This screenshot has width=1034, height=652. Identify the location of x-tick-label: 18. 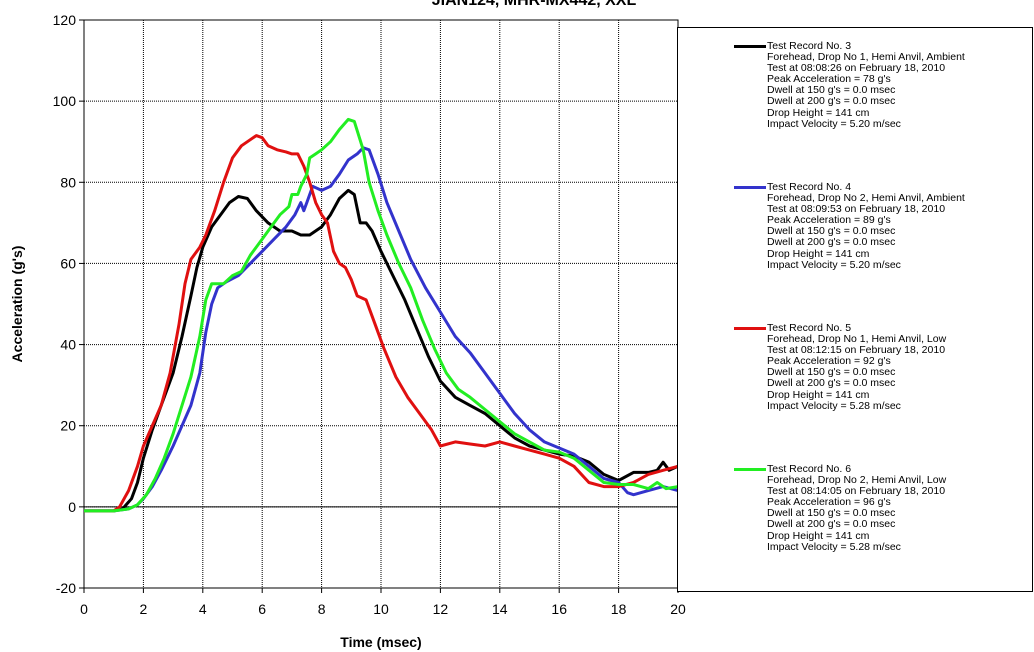
(619, 609).